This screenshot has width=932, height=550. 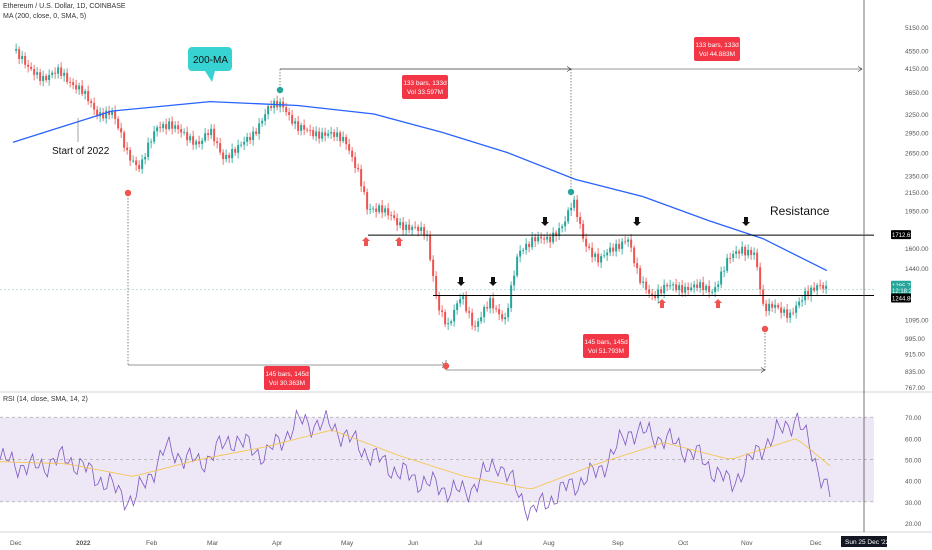 I want to click on rsi-indicator-label: RSI (14, close, SMA, 14, 2), so click(x=45, y=399).